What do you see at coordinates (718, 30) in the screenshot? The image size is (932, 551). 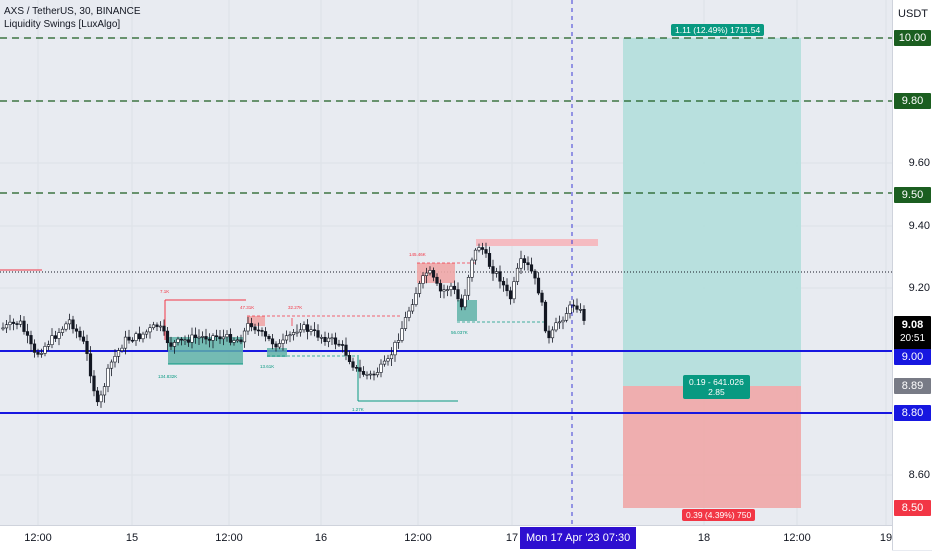 I see `target-label: 1.11 (12.49%) 1711.54` at bounding box center [718, 30].